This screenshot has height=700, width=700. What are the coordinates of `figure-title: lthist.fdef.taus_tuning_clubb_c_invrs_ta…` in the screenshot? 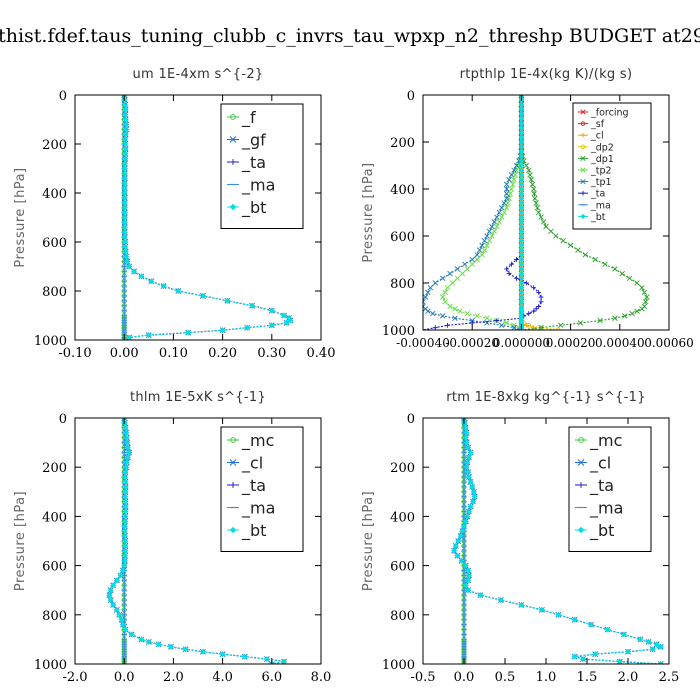 It's located at (350, 36).